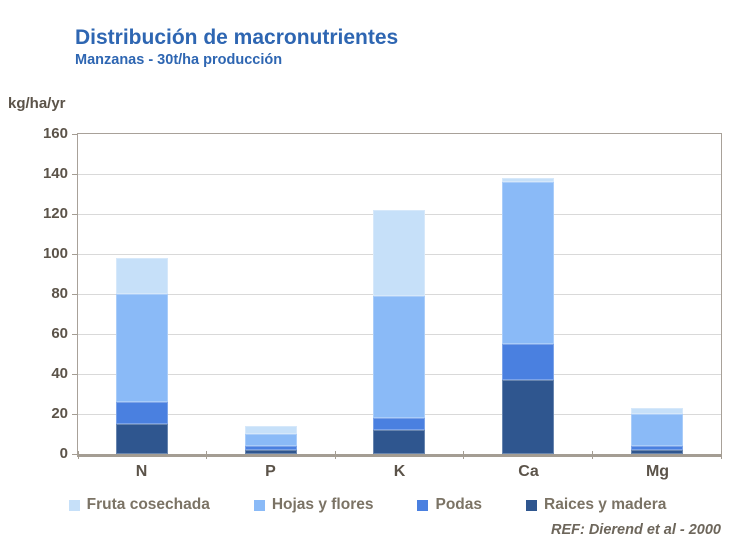 Image resolution: width=735 pixels, height=551 pixels. I want to click on bar-segment-n-podas, so click(142, 413).